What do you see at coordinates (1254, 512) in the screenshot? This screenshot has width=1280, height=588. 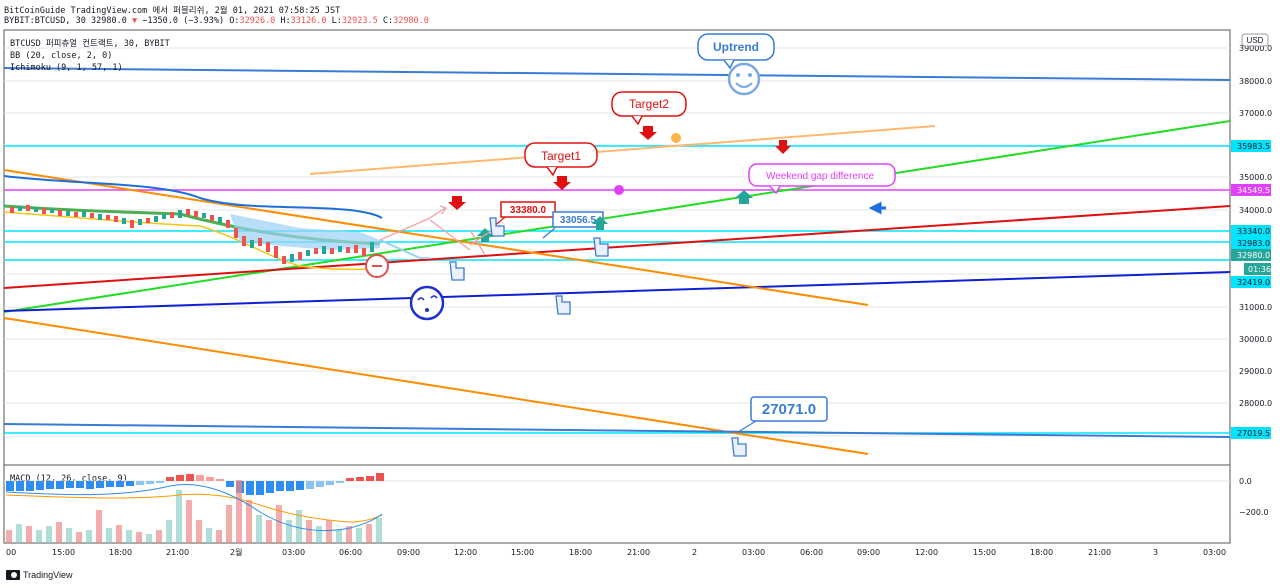 I see `svg-text: −200.0` at bounding box center [1254, 512].